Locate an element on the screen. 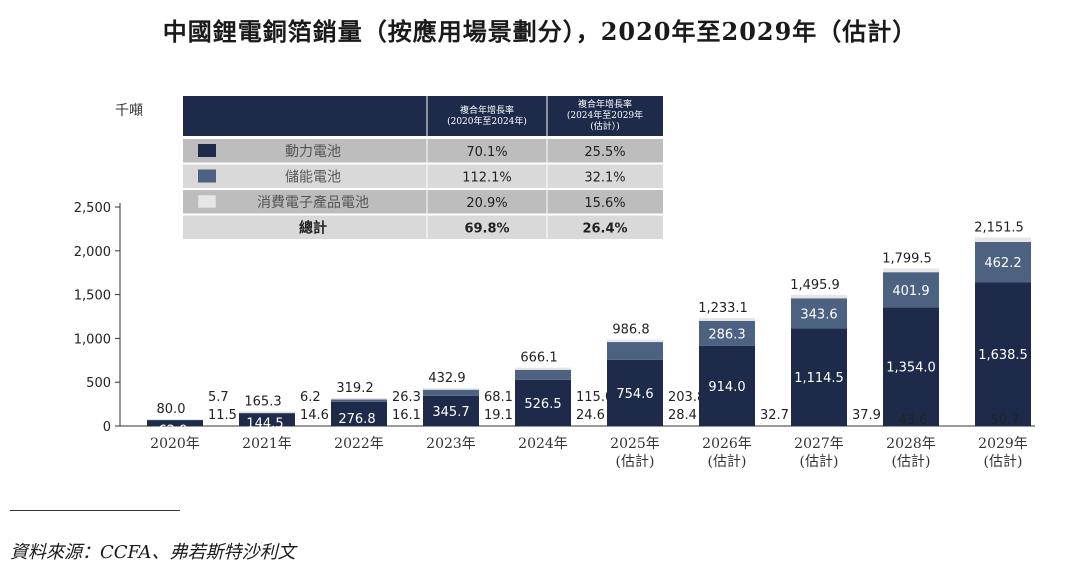 The width and height of the screenshot is (1080, 574). table-header is located at coordinates (423, 116).